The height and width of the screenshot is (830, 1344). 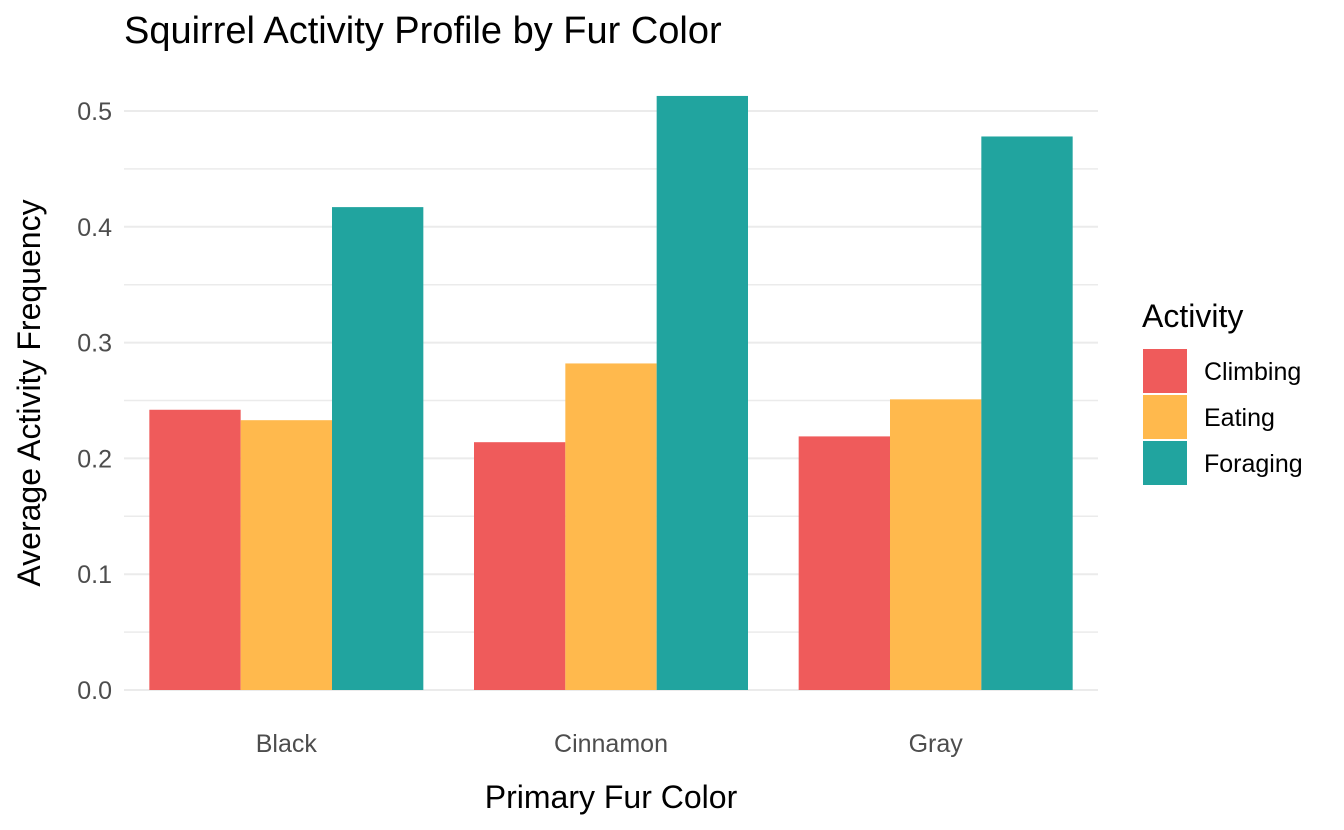 What do you see at coordinates (29, 392) in the screenshot?
I see `y-axis-title: Average Activity Frequency` at bounding box center [29, 392].